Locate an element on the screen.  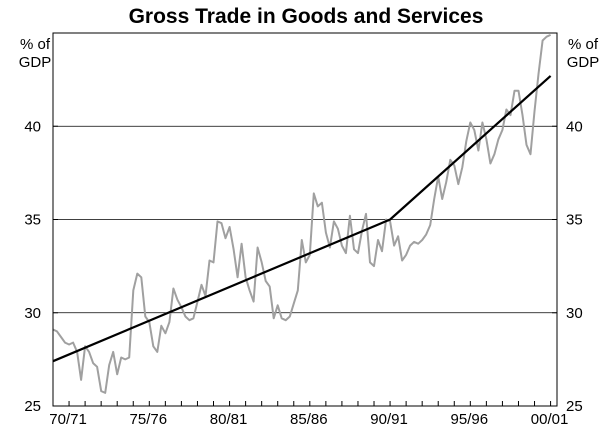
chart-title: Gross Trade in Goods and Services is located at coordinates (306, 16).